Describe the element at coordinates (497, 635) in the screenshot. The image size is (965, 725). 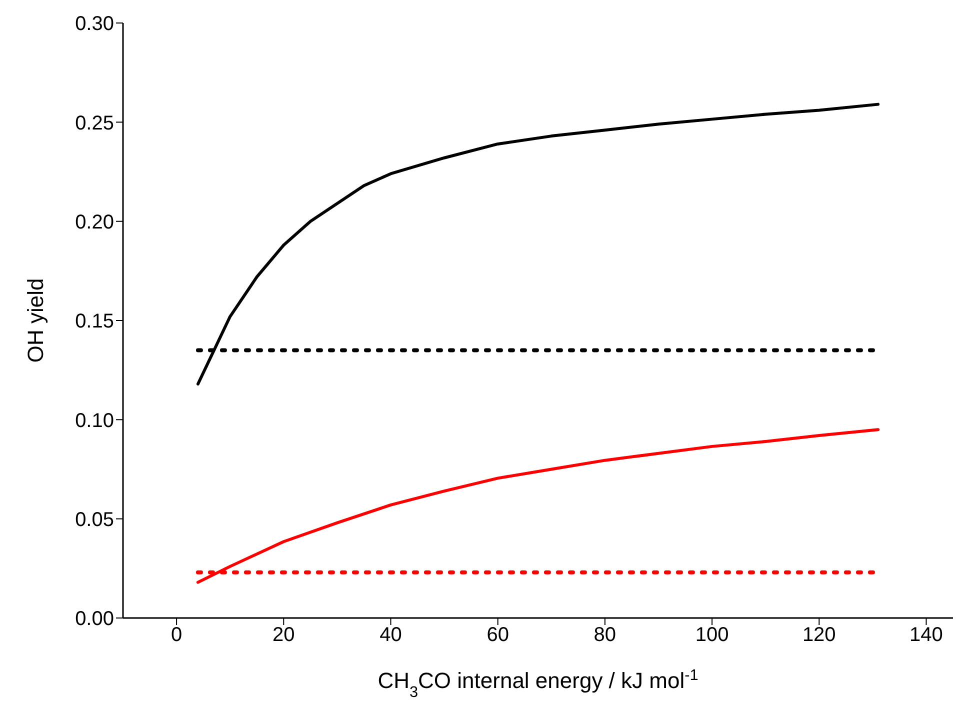
I see `x-tick-label: 60` at that location.